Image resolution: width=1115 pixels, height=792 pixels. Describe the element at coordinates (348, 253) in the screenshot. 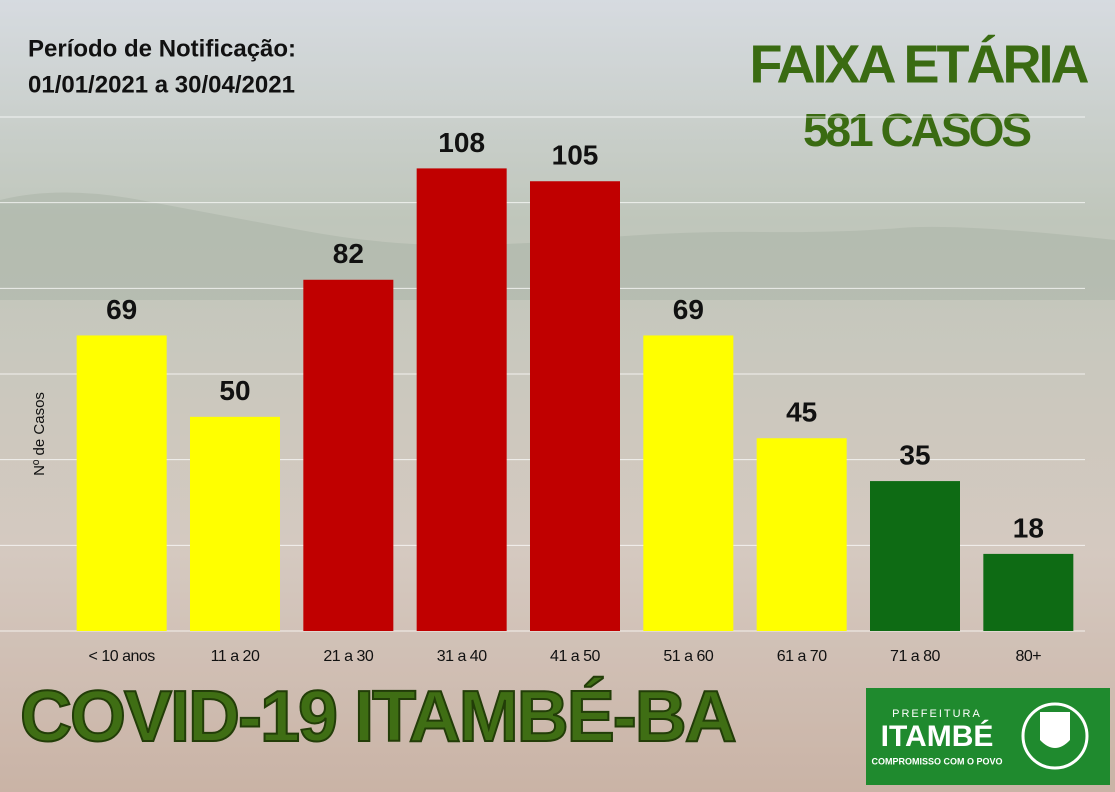

I see `data-label: 82` at that location.